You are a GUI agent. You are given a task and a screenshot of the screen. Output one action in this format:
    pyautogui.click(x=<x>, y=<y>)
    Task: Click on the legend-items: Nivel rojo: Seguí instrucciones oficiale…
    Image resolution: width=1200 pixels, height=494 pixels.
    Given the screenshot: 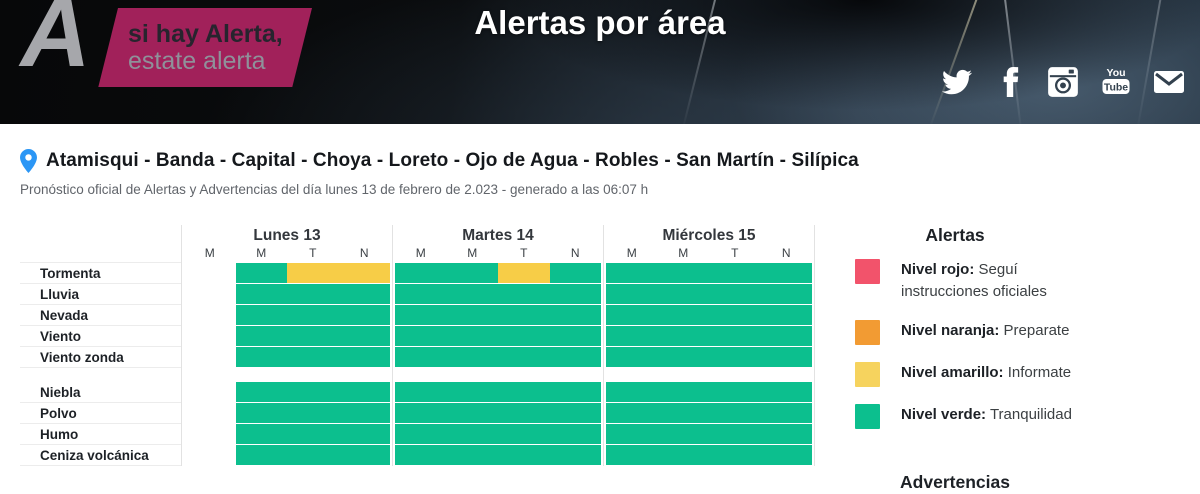 What is the action you would take?
    pyautogui.click(x=980, y=344)
    